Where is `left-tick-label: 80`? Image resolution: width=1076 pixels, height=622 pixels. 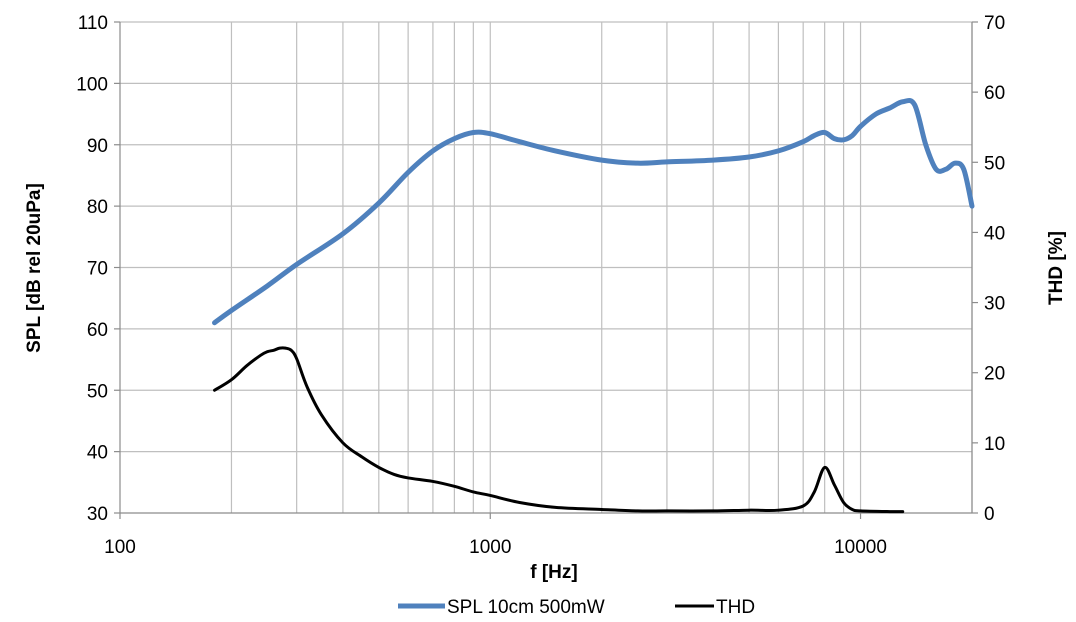 left-tick-label: 80 is located at coordinates (97, 207).